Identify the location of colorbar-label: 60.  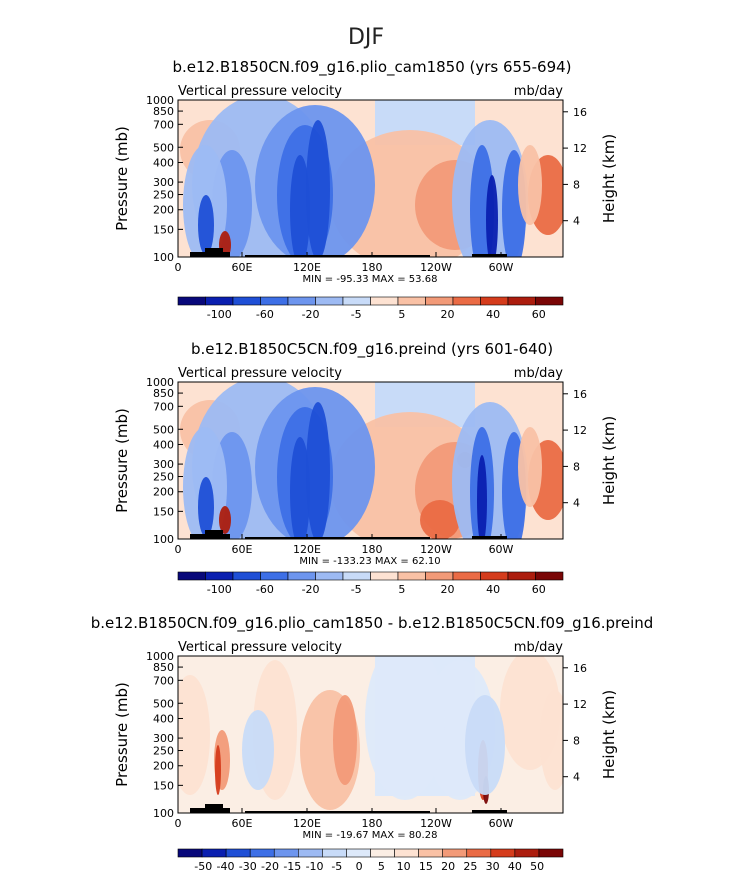
(539, 589).